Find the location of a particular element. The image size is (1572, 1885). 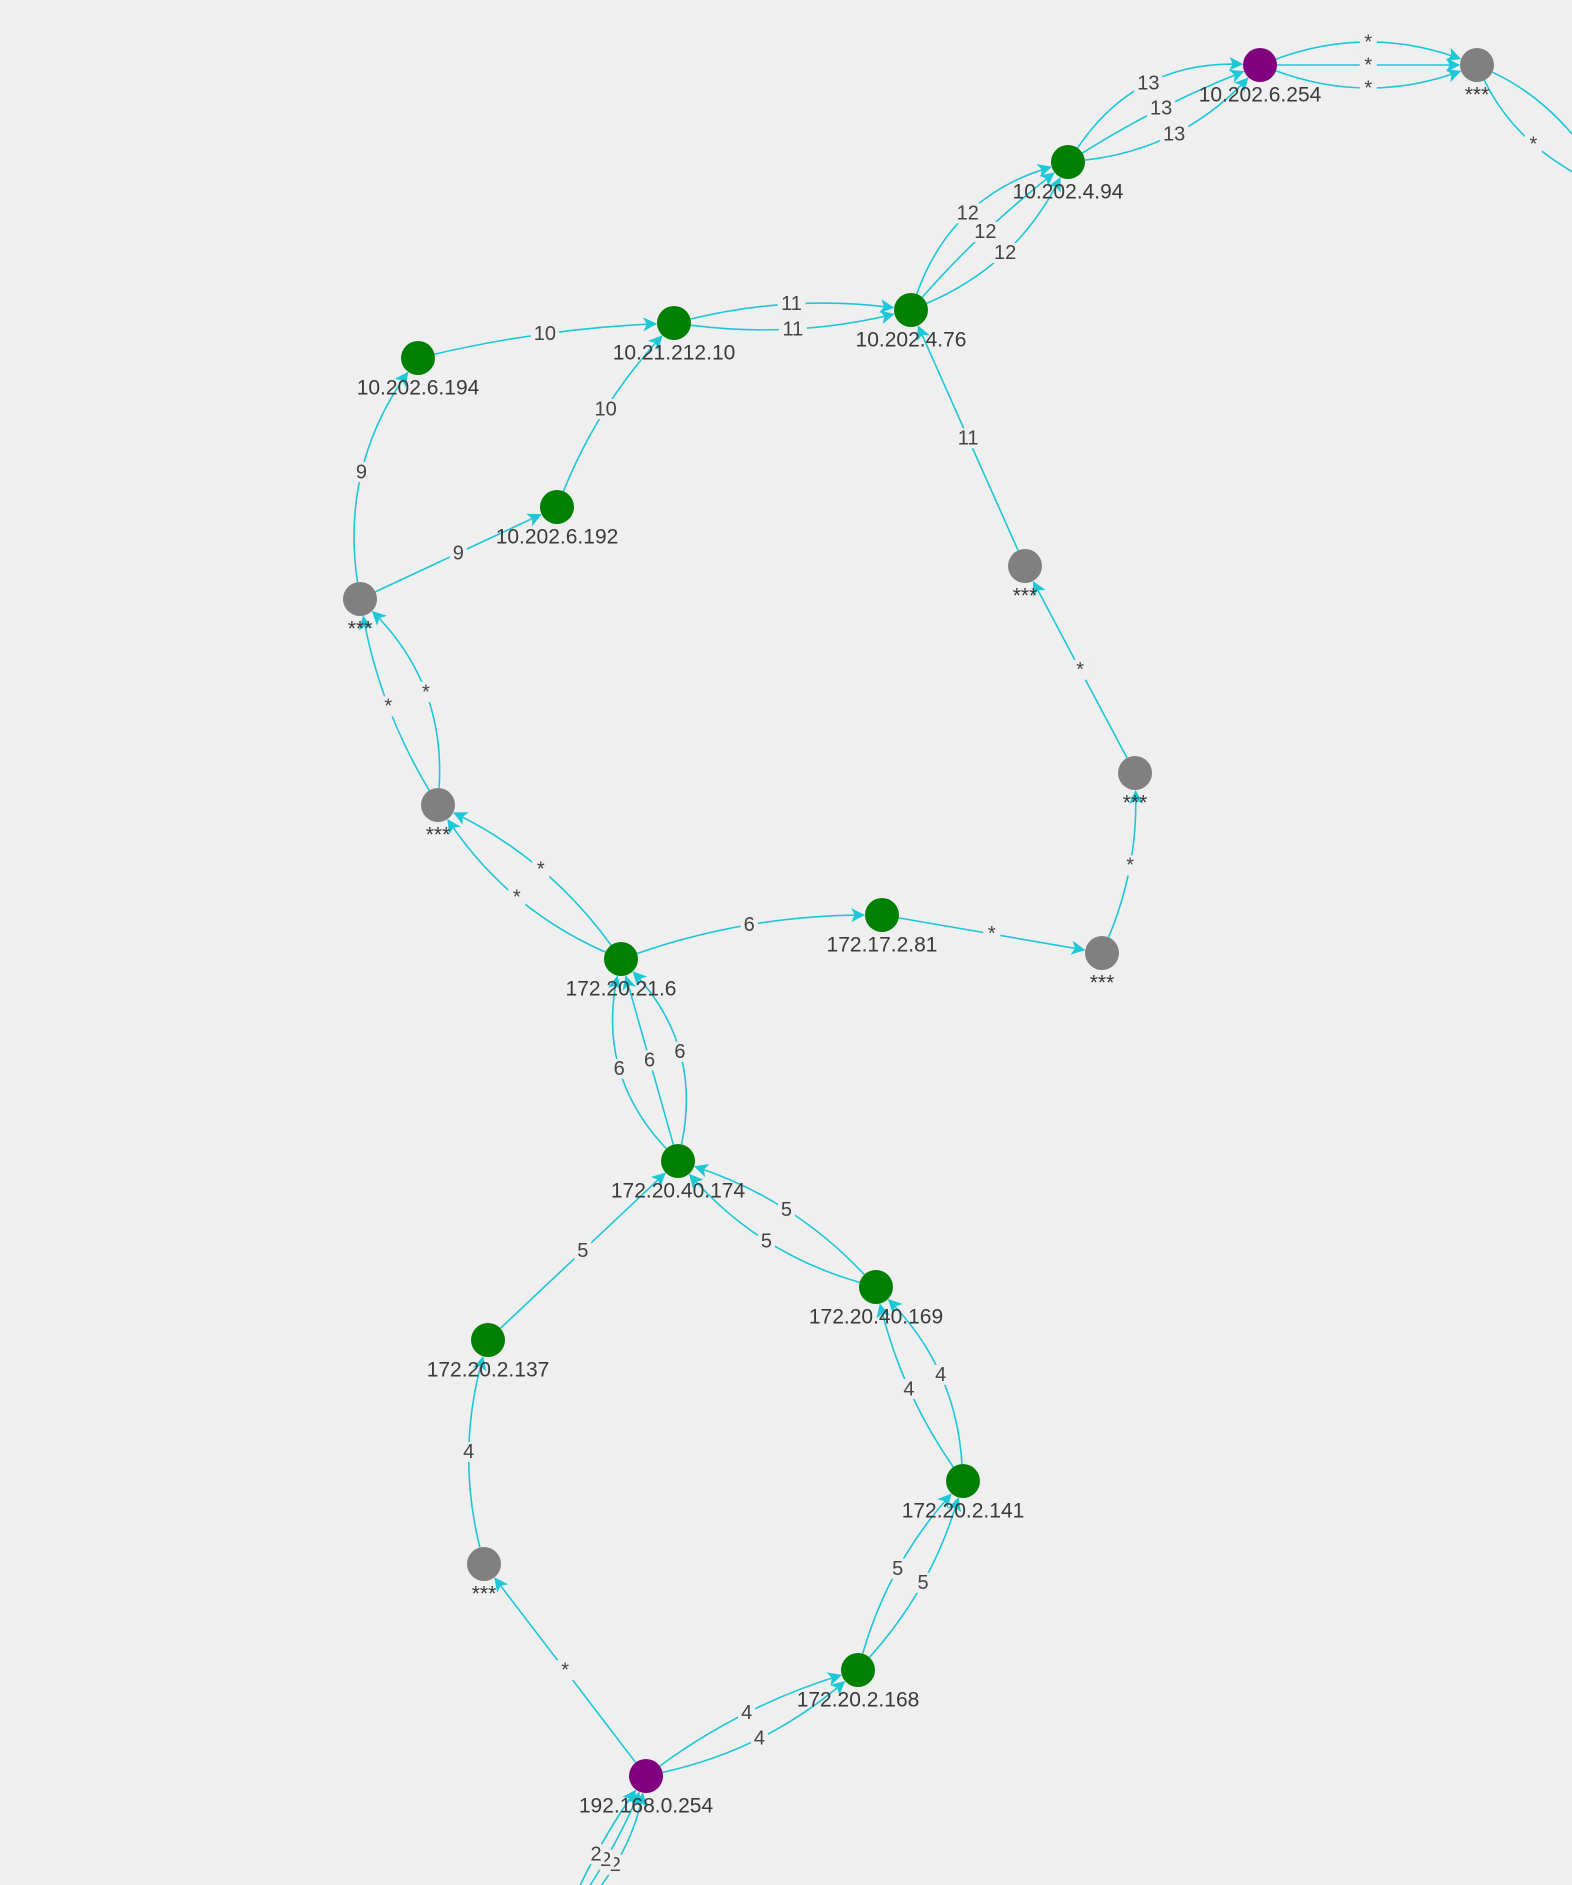

hop-node: 172.20.40.174 is located at coordinates (678, 1173).